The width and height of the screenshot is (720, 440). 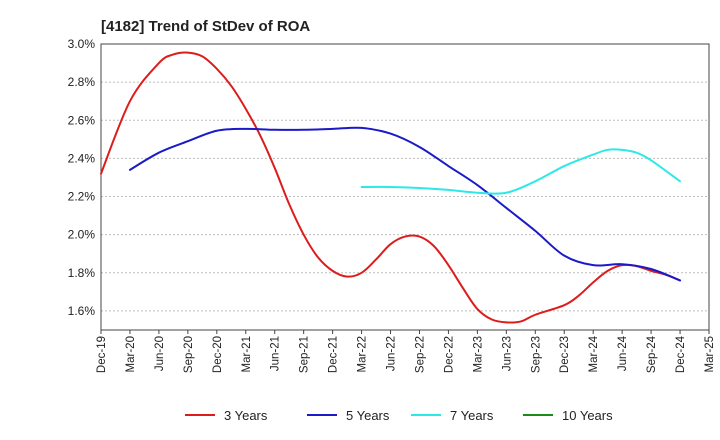 What do you see at coordinates (82, 82) in the screenshot?
I see `y-tick-label: 2.8%` at bounding box center [82, 82].